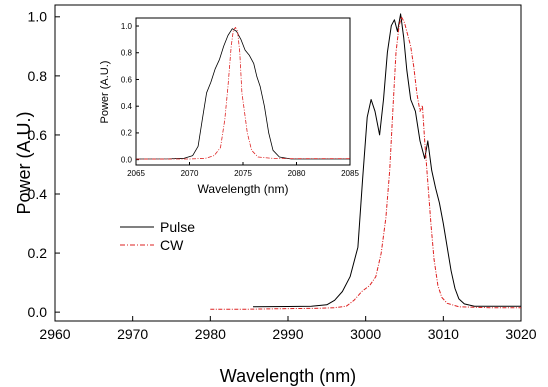  Describe the element at coordinates (127, 106) in the screenshot. I see `inset-y-tick-label: 0.4` at that location.